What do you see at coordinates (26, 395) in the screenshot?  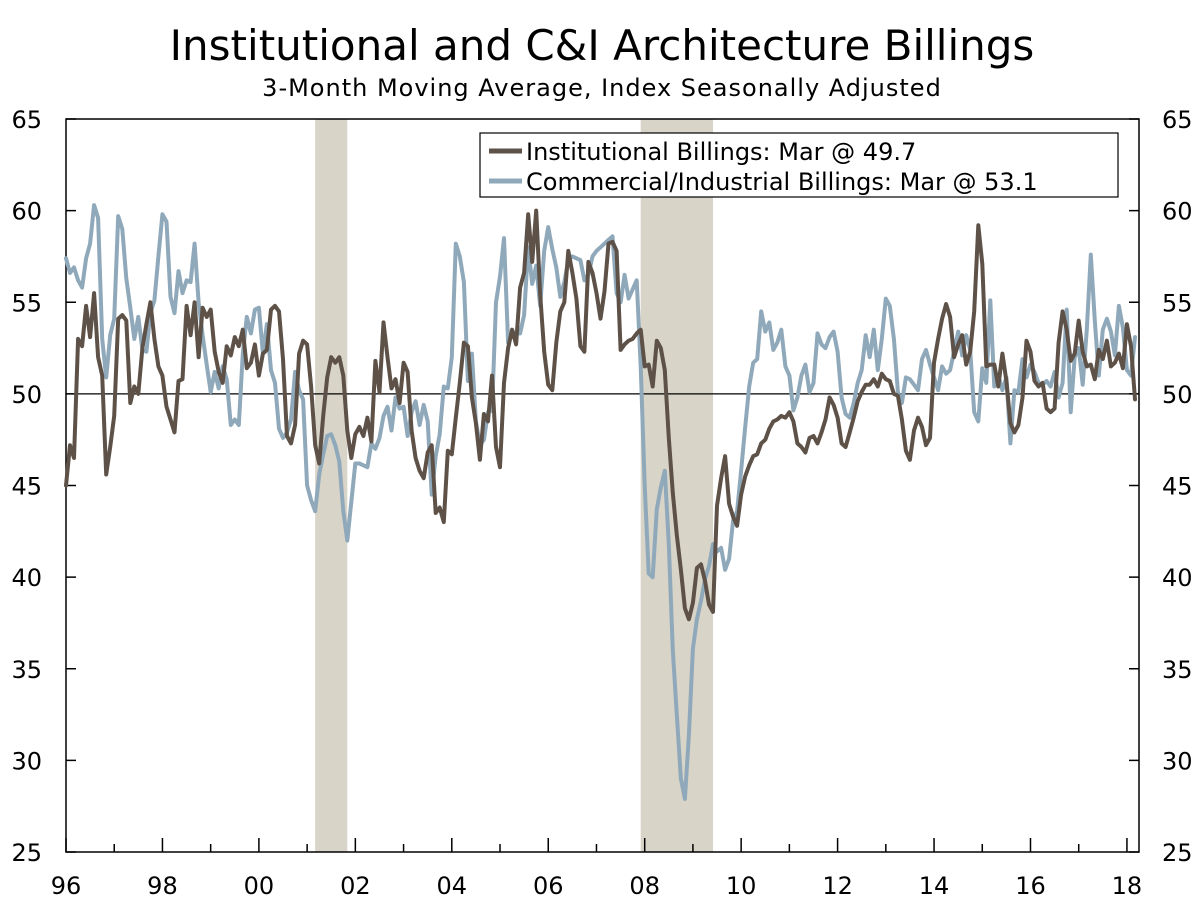 I see `y-tick-label-left-50: 50` at bounding box center [26, 395].